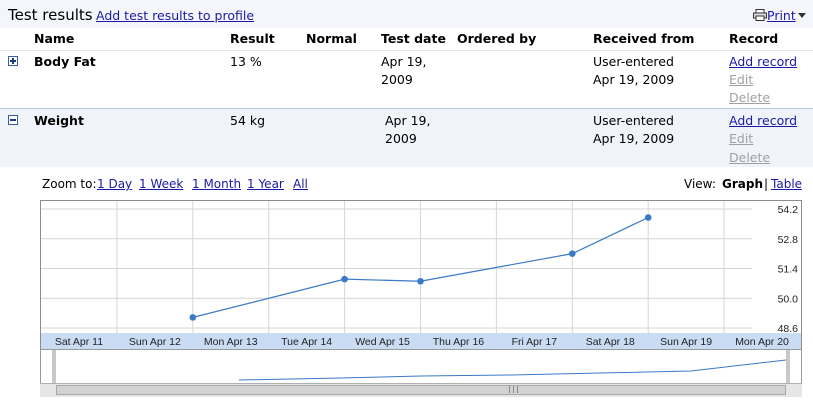 The image size is (813, 405). I want to click on y-tick-label: 54.2, so click(788, 210).